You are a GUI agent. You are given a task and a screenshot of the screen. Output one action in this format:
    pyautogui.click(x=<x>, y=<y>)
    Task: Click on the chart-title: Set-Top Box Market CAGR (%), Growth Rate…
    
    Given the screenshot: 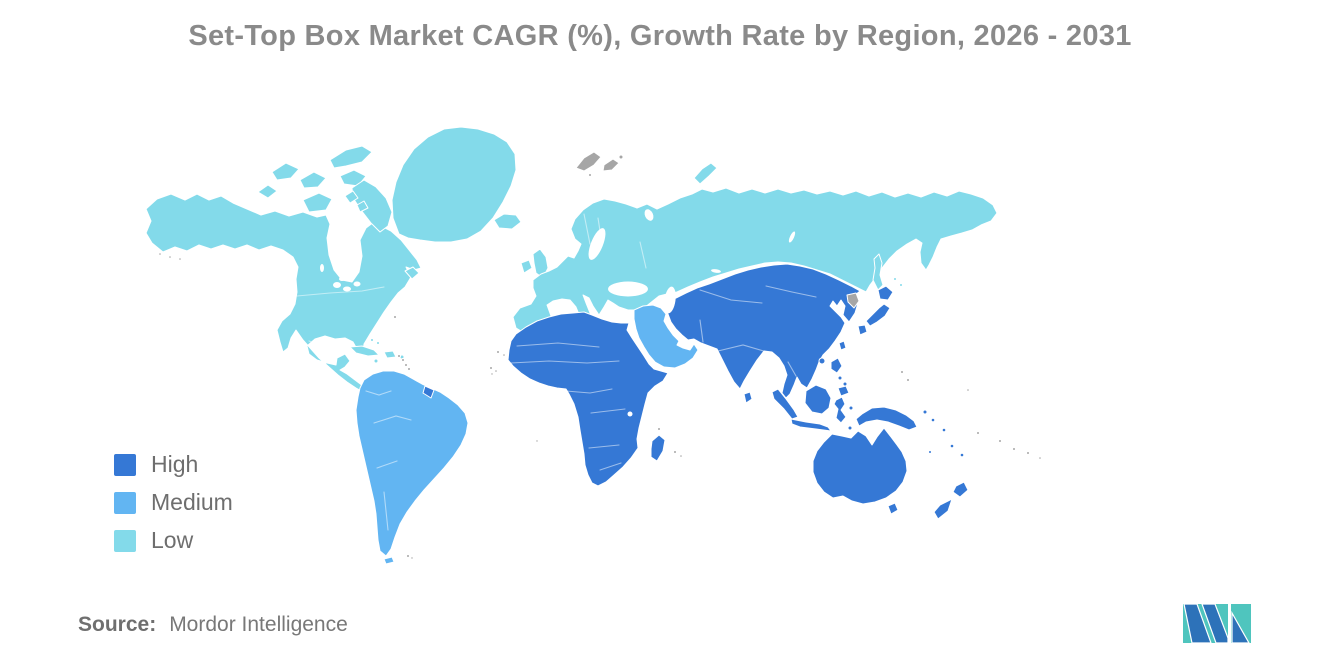 What is the action you would take?
    pyautogui.click(x=660, y=36)
    